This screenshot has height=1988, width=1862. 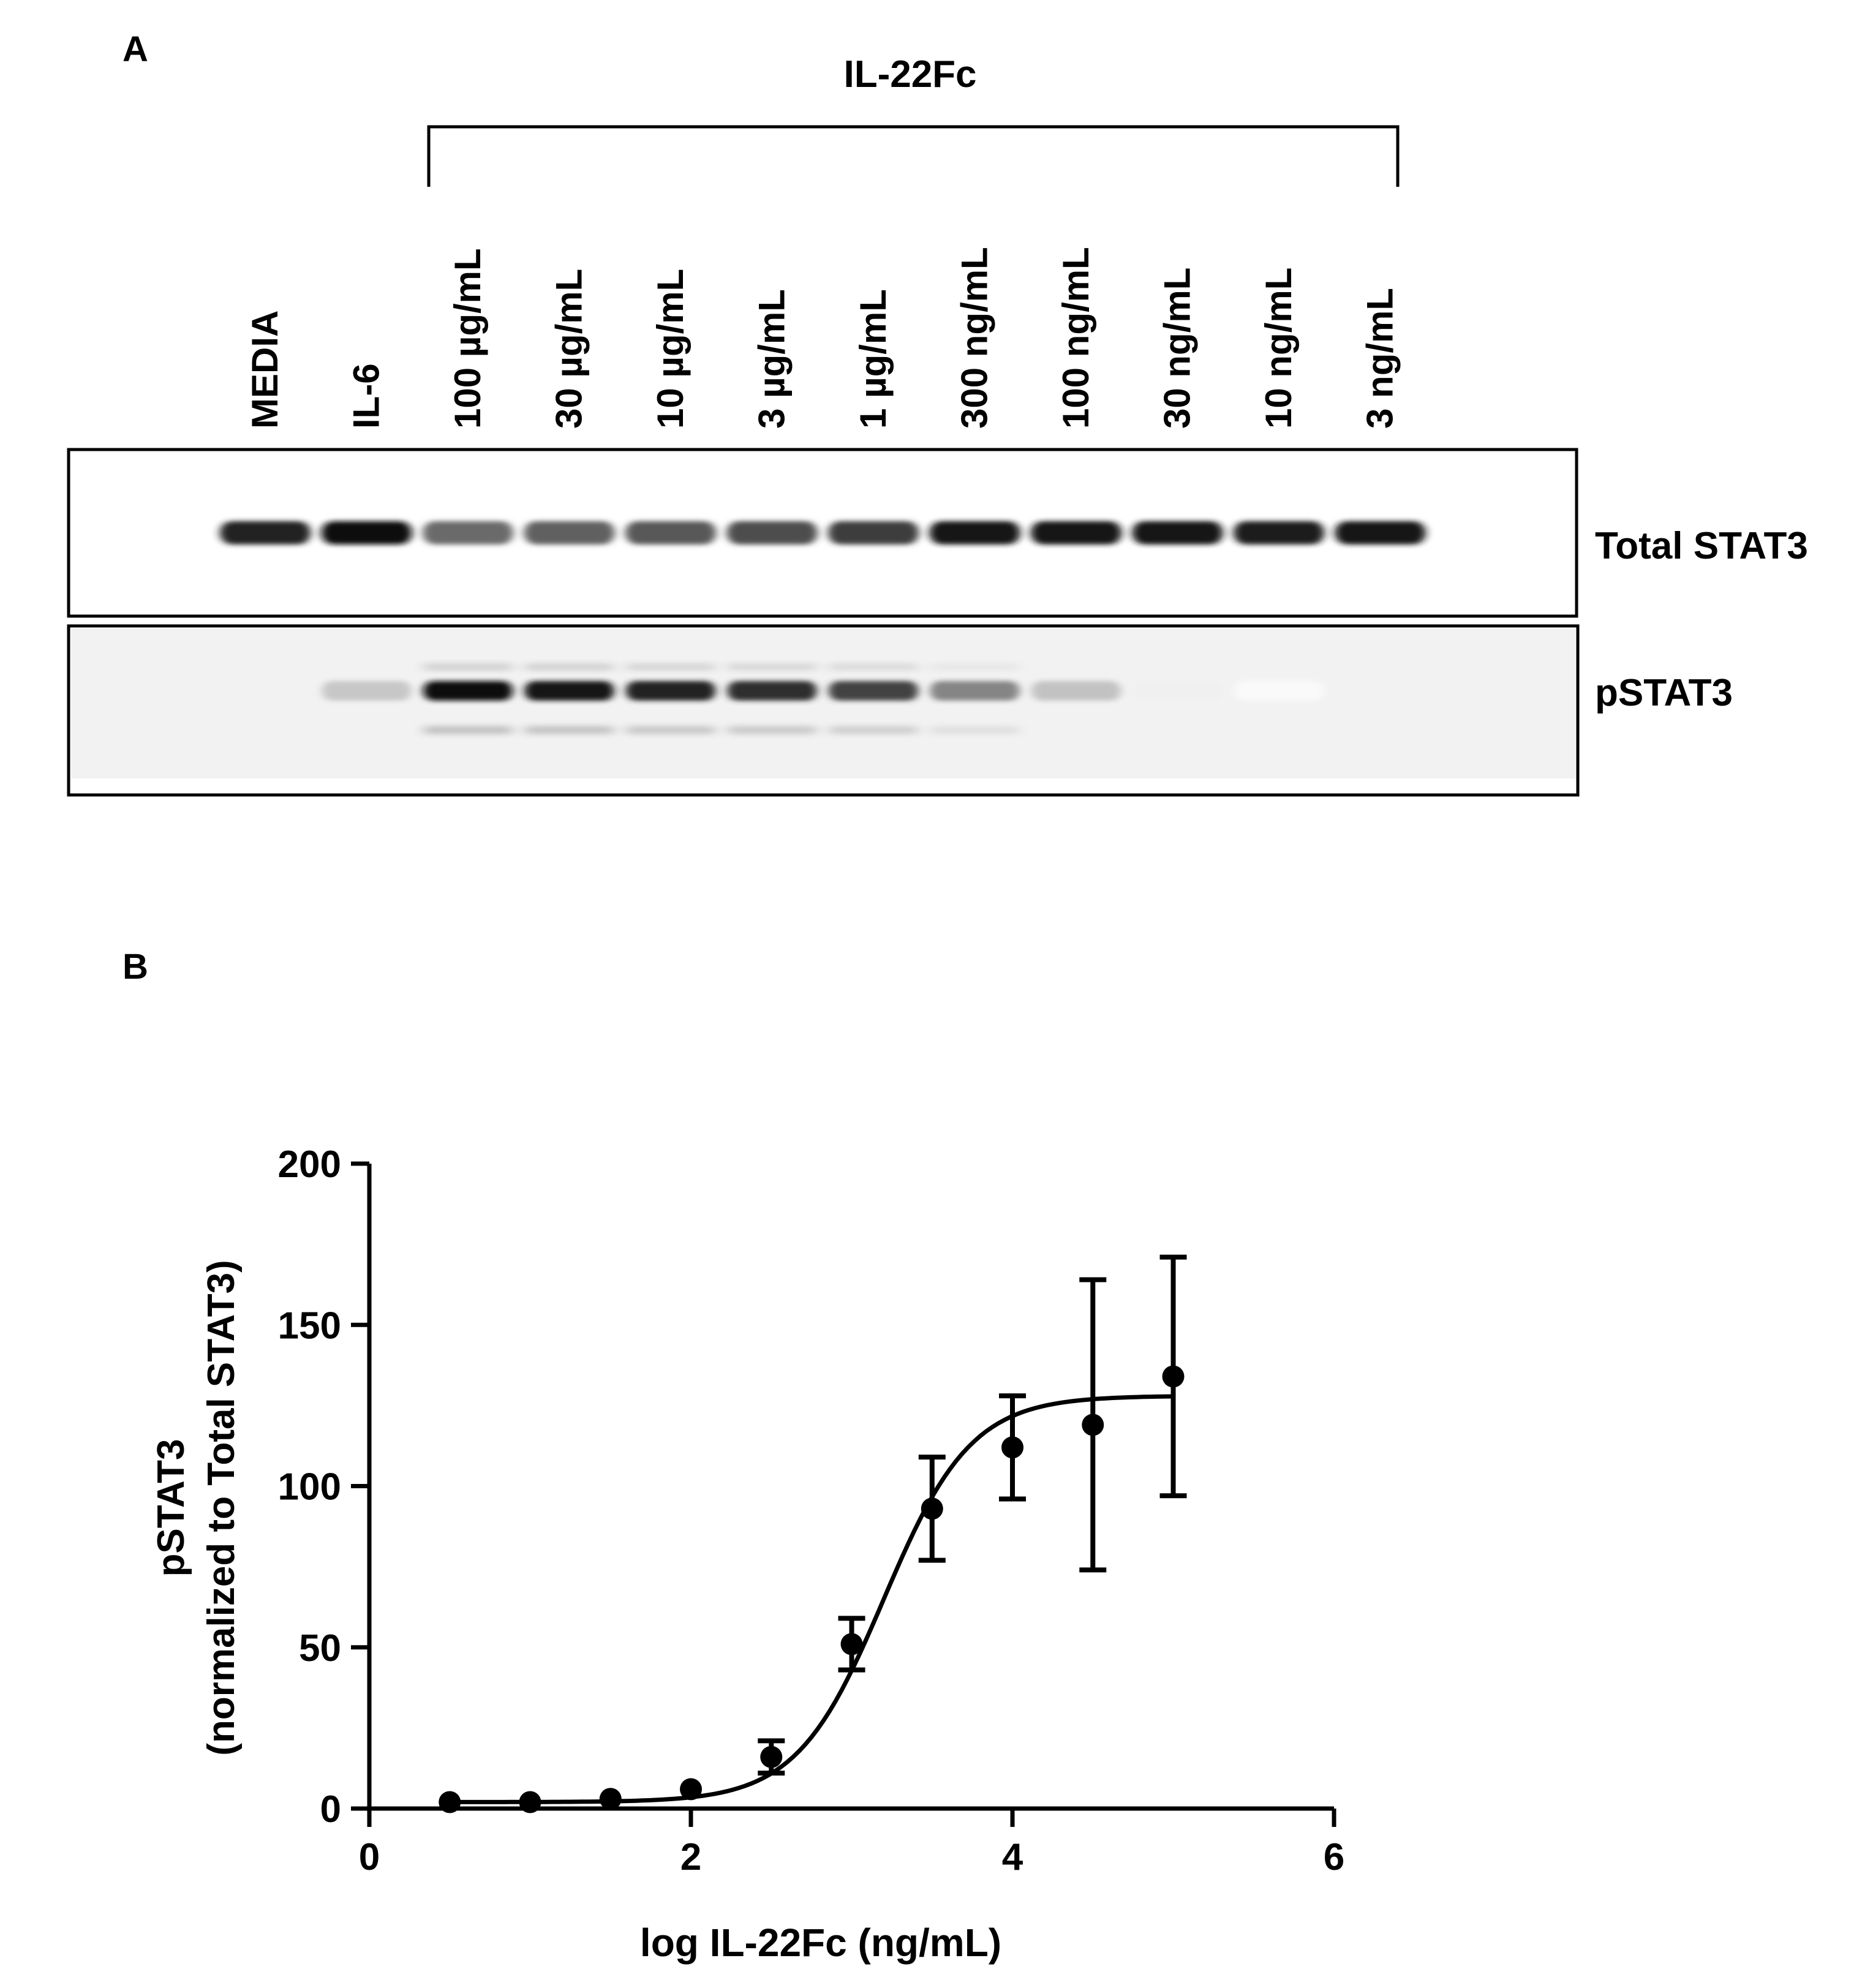 I want to click on panel-b-letter: B, so click(x=135, y=967).